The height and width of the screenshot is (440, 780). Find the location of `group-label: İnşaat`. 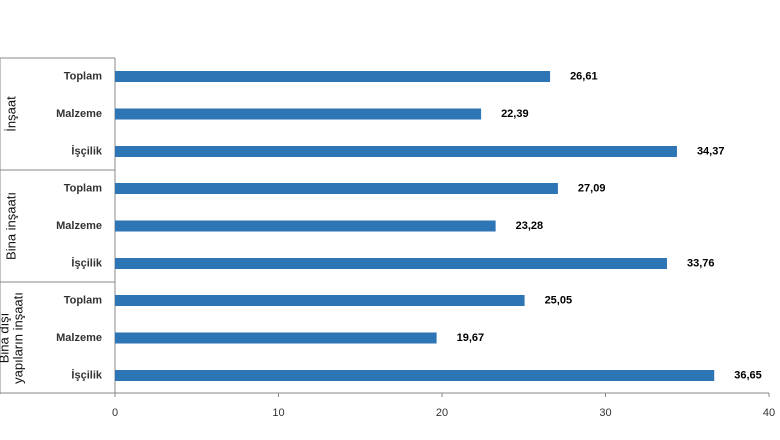

group-label: İnşaat is located at coordinates (10, 114).